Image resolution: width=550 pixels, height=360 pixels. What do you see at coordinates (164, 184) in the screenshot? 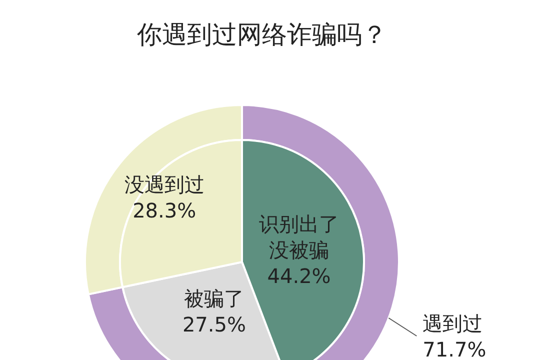
I see `slice-label: 没遇到过` at bounding box center [164, 184].